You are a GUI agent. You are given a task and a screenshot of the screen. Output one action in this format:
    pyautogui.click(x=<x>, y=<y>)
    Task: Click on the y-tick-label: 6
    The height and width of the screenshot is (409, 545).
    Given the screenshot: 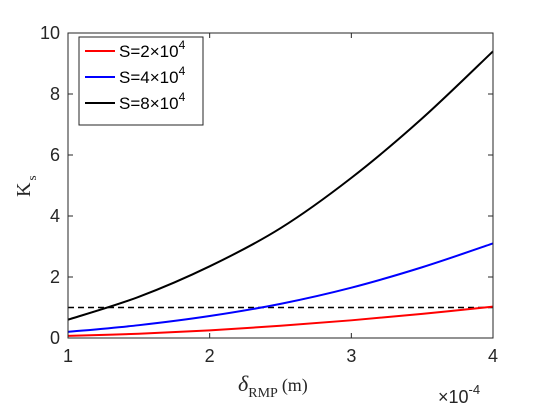 What is the action you would take?
    pyautogui.click(x=55, y=155)
    